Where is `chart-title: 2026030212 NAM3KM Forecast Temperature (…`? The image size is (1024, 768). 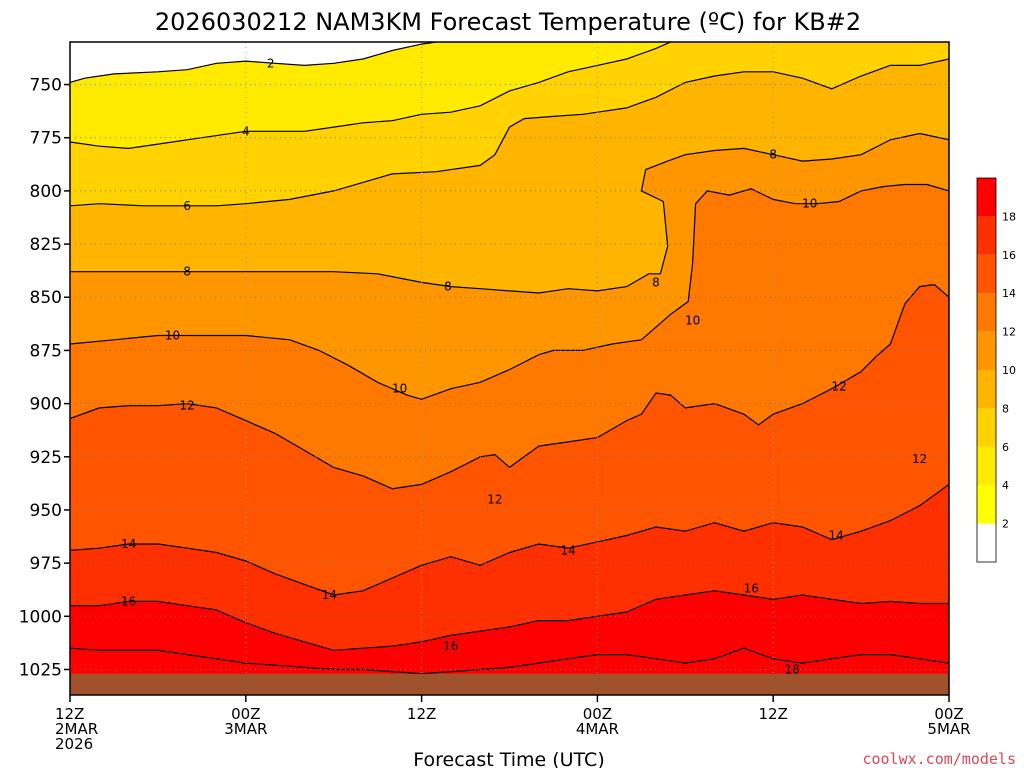
chart-title: 2026030212 NAM3KM Forecast Temperature (… is located at coordinates (508, 22).